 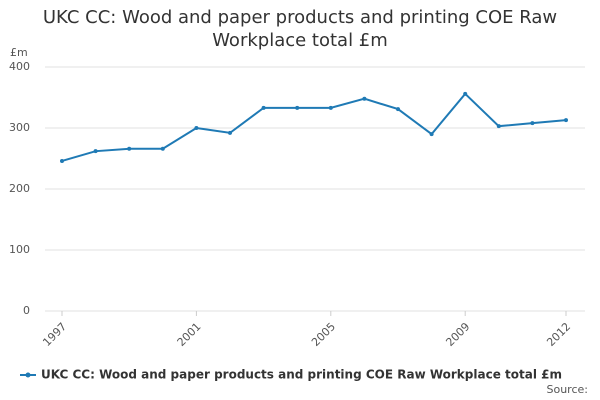 What do you see at coordinates (568, 389) in the screenshot?
I see `source: Source:` at bounding box center [568, 389].